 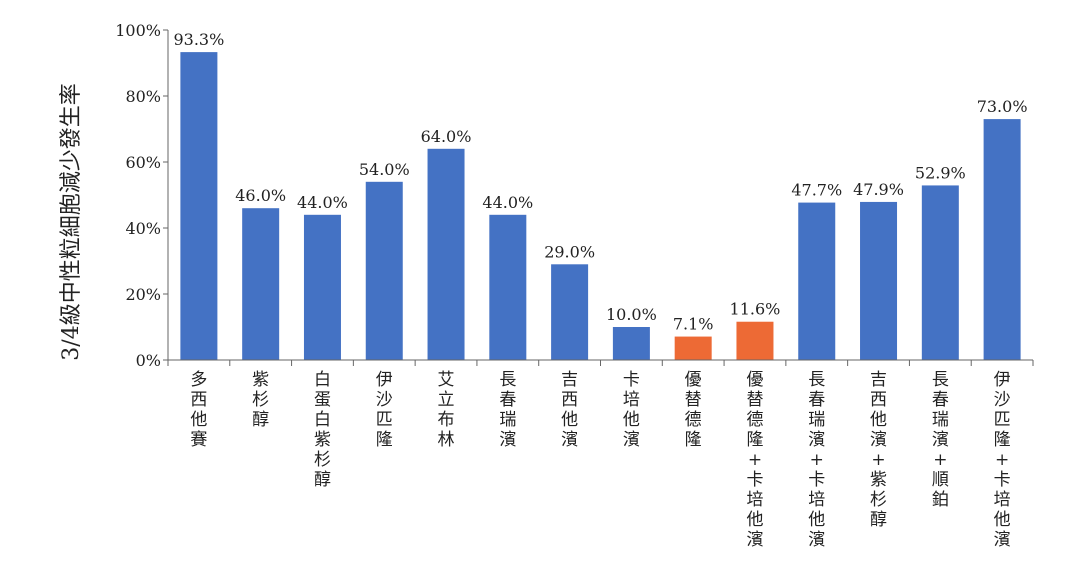 I want to click on category-label: 多西他賽, so click(x=198, y=410).